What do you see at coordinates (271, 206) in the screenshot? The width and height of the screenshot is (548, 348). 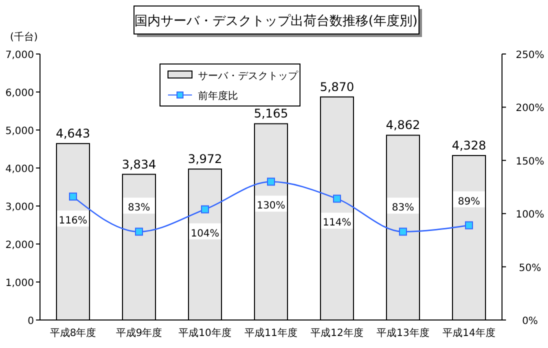 I see `data-label: 130%` at bounding box center [271, 206].